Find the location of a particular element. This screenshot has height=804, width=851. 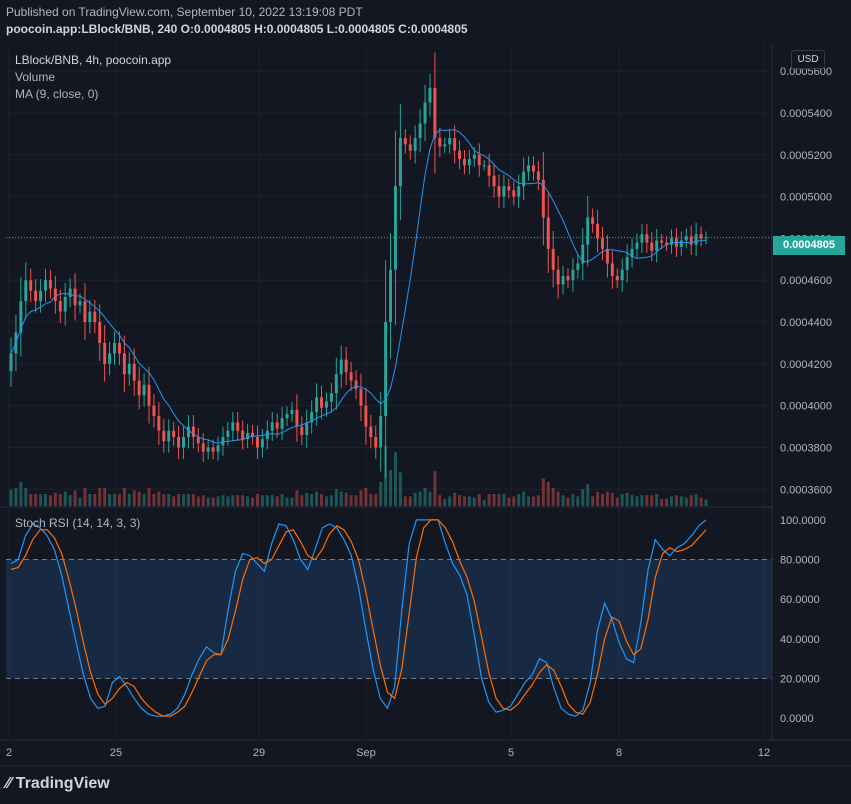

currency-button: USD is located at coordinates (808, 59).